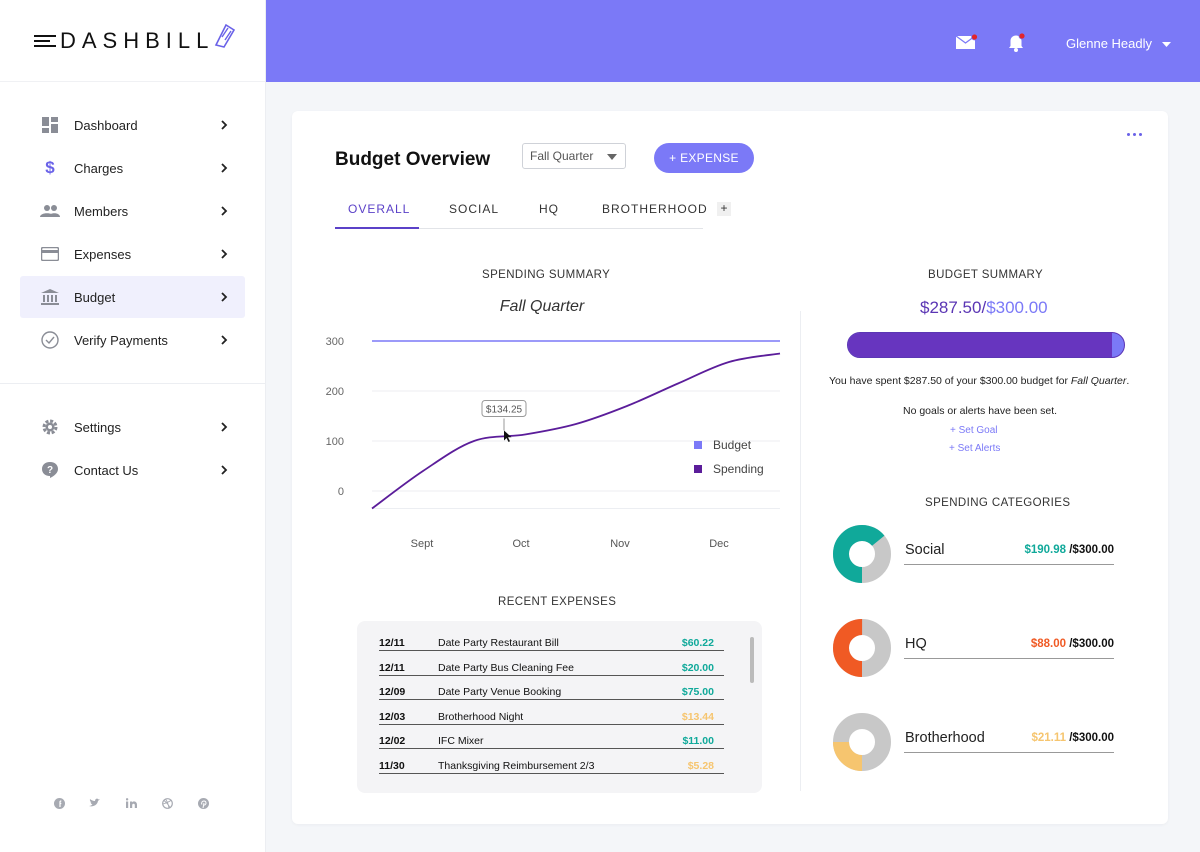 Image resolution: width=1200 pixels, height=852 pixels. What do you see at coordinates (50, 340) in the screenshot?
I see `check-circle-icon` at bounding box center [50, 340].